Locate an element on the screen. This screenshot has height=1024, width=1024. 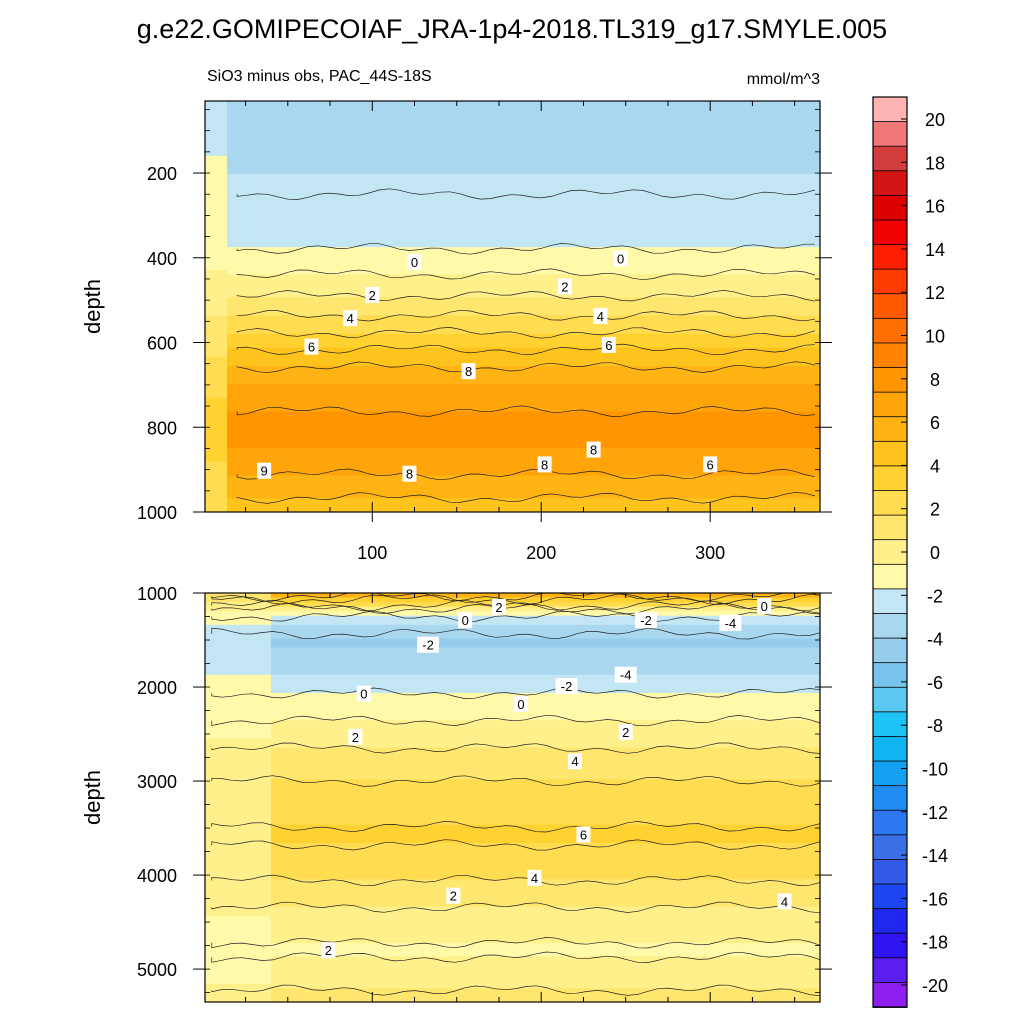
x-tick-label: 100 is located at coordinates (372, 553).